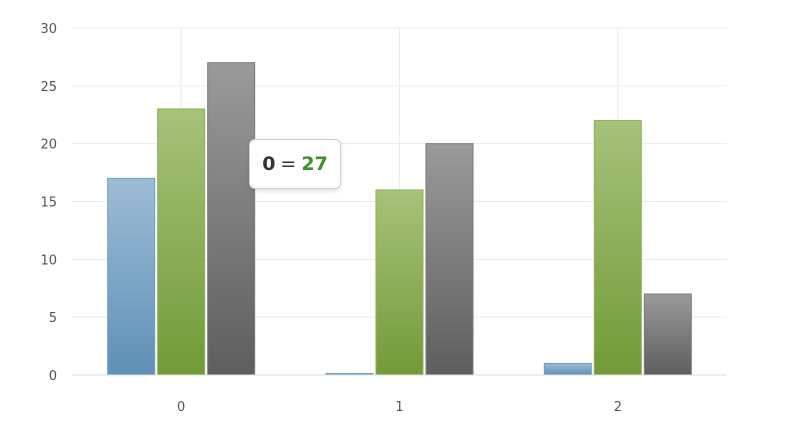 This screenshot has width=800, height=428. Describe the element at coordinates (314, 164) in the screenshot. I see `tooltip-value: 27` at that location.